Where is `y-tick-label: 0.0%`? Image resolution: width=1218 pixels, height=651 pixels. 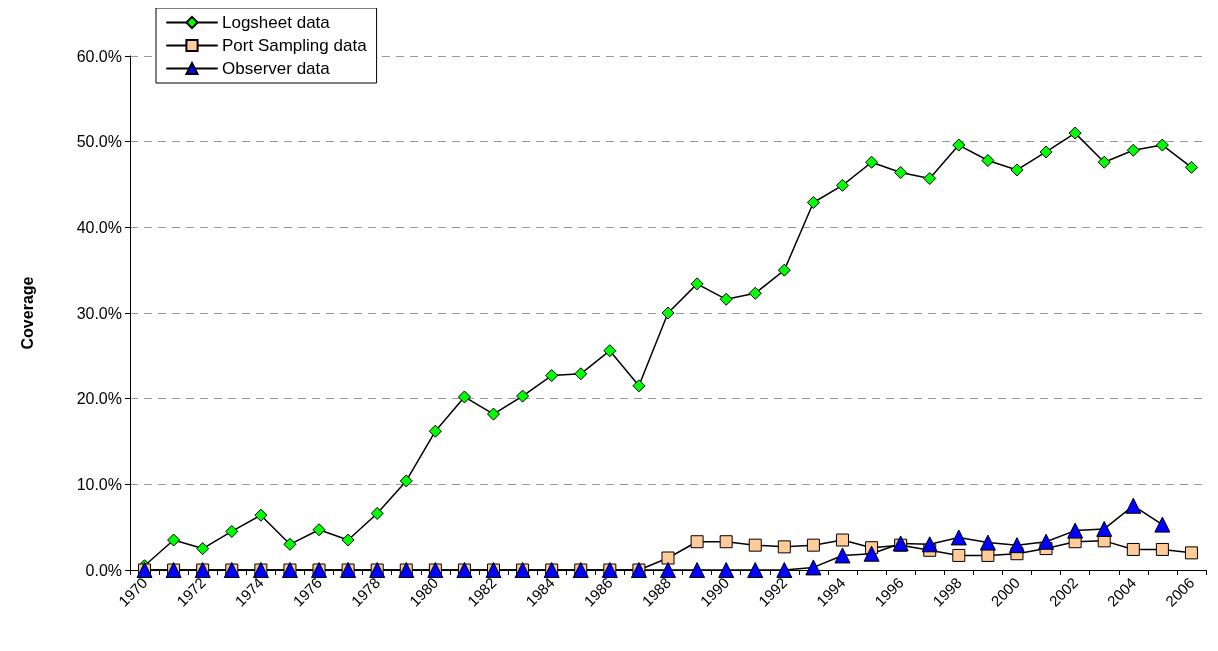 y-tick-label: 0.0% is located at coordinates (103, 570).